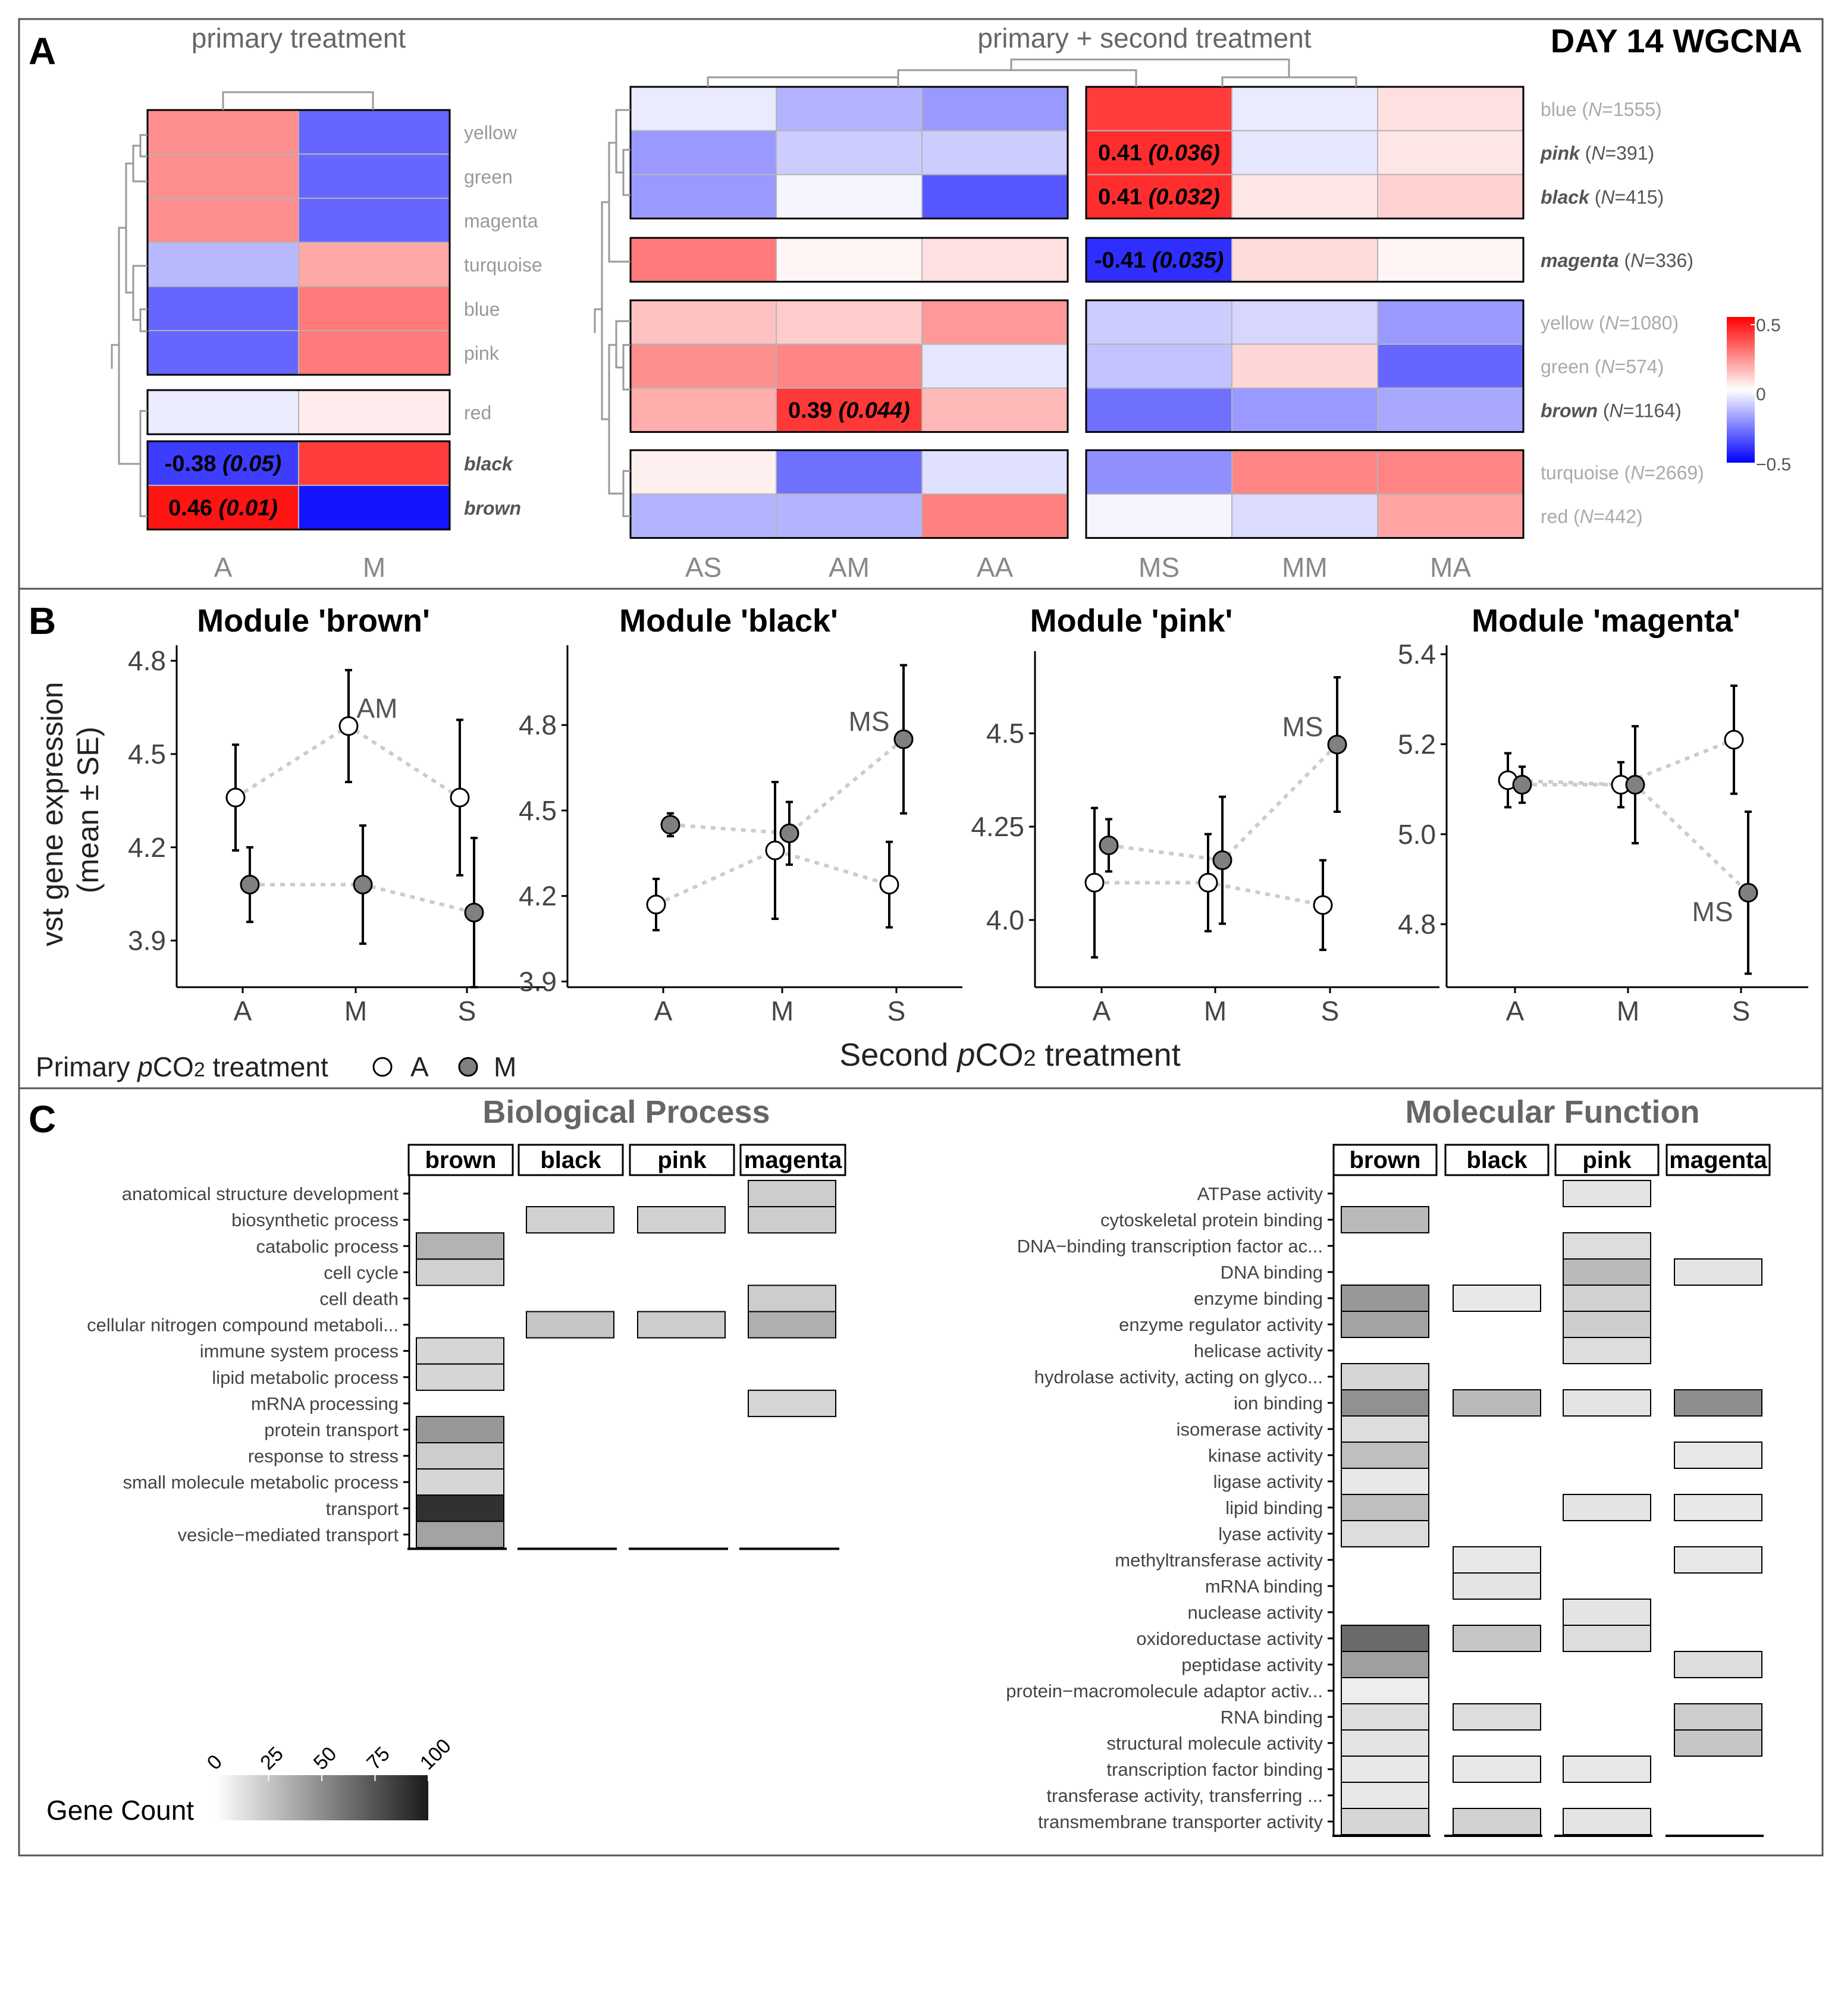 The width and height of the screenshot is (1838, 2016). I want to click on gene-count-tick-label: 75, so click(378, 1758).